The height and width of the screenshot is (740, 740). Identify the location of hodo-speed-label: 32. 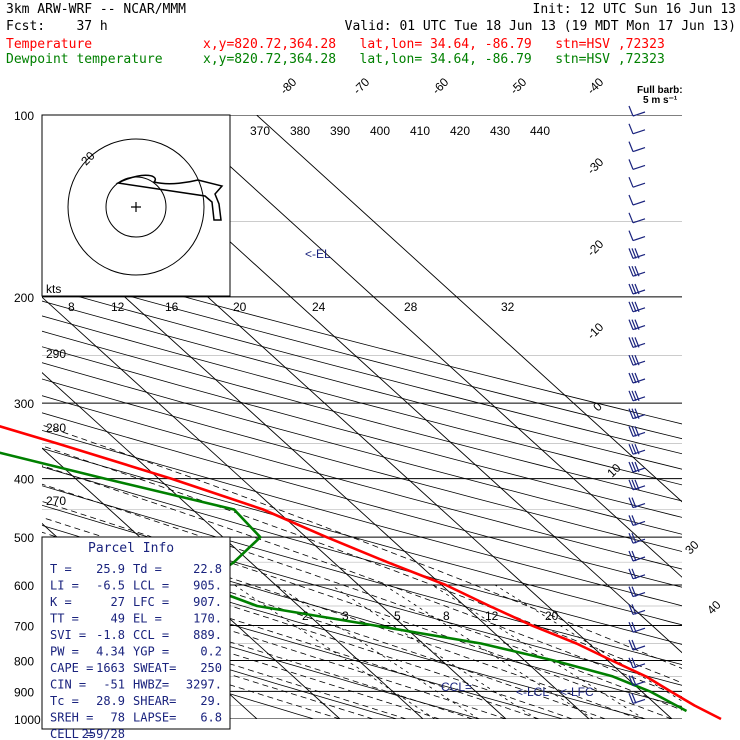
(508, 307).